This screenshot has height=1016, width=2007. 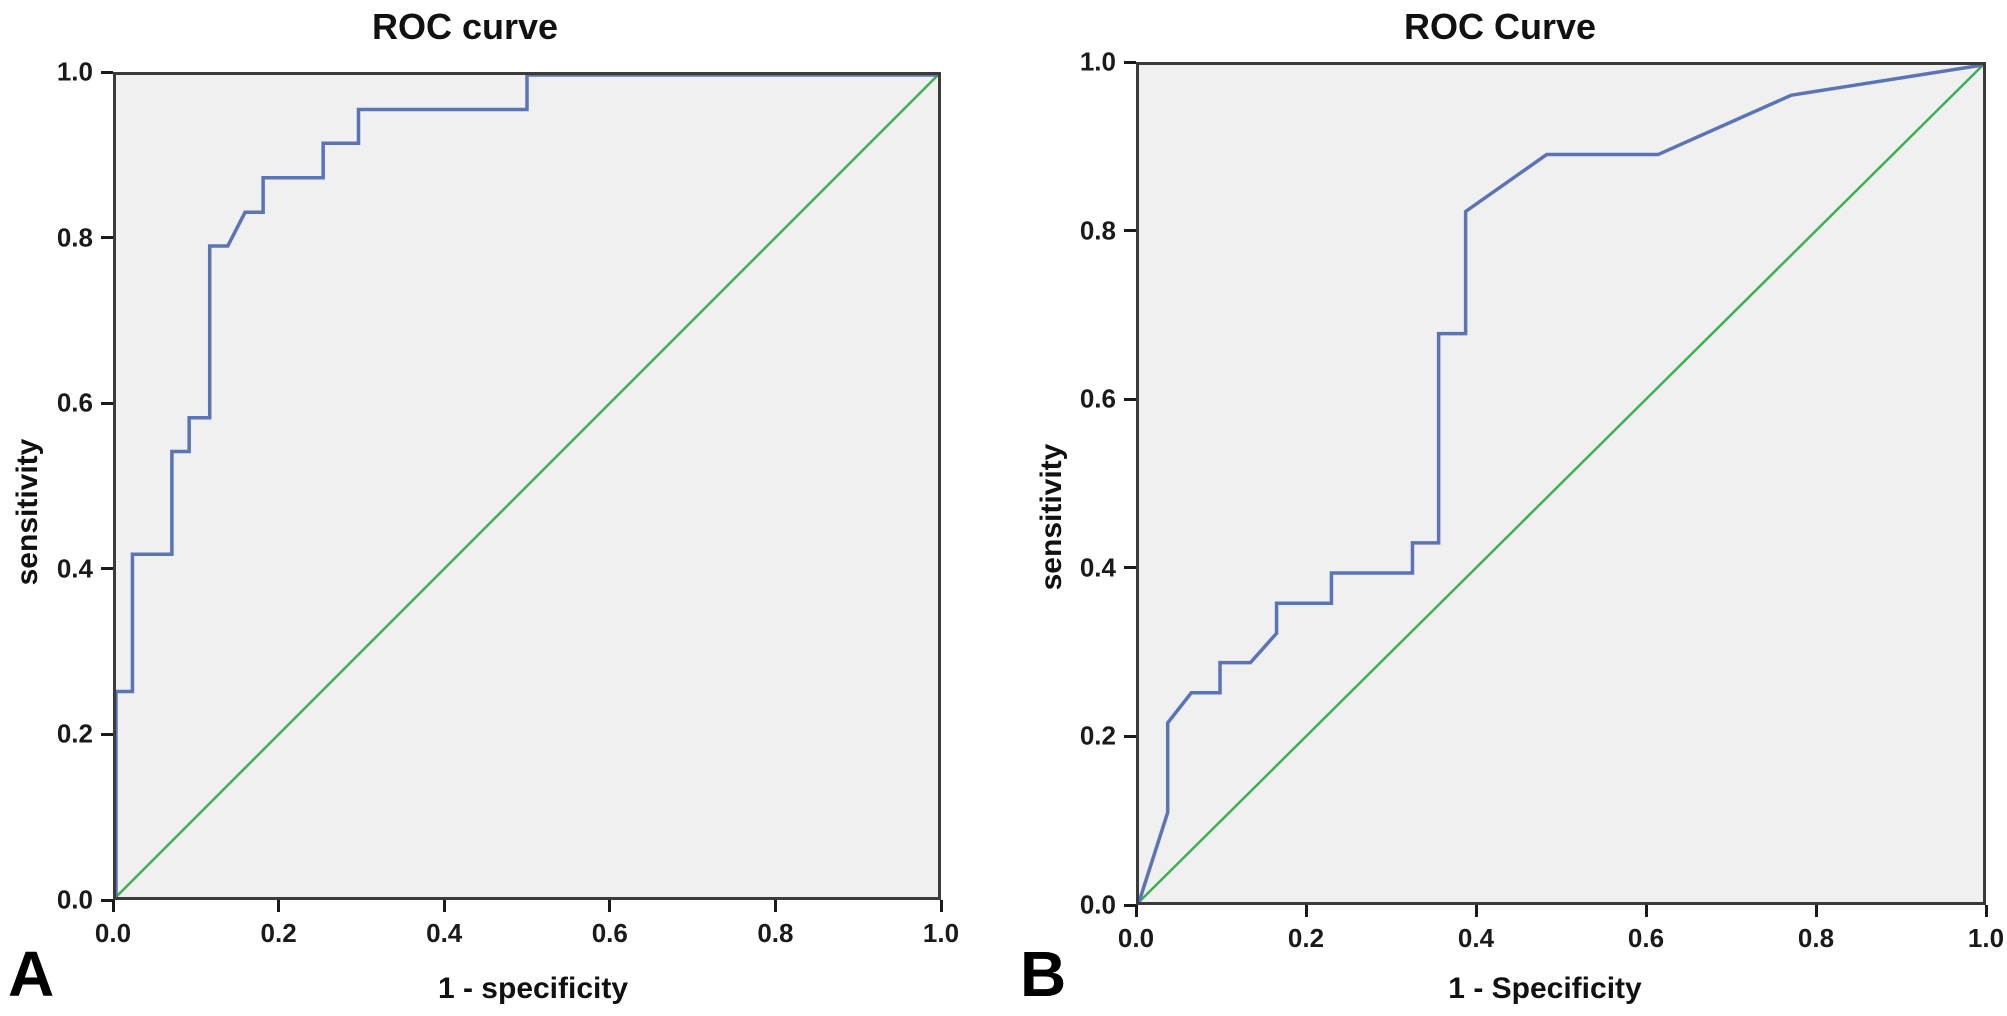 I want to click on x-axis-label-a: 1 - specificity, so click(x=533, y=988).